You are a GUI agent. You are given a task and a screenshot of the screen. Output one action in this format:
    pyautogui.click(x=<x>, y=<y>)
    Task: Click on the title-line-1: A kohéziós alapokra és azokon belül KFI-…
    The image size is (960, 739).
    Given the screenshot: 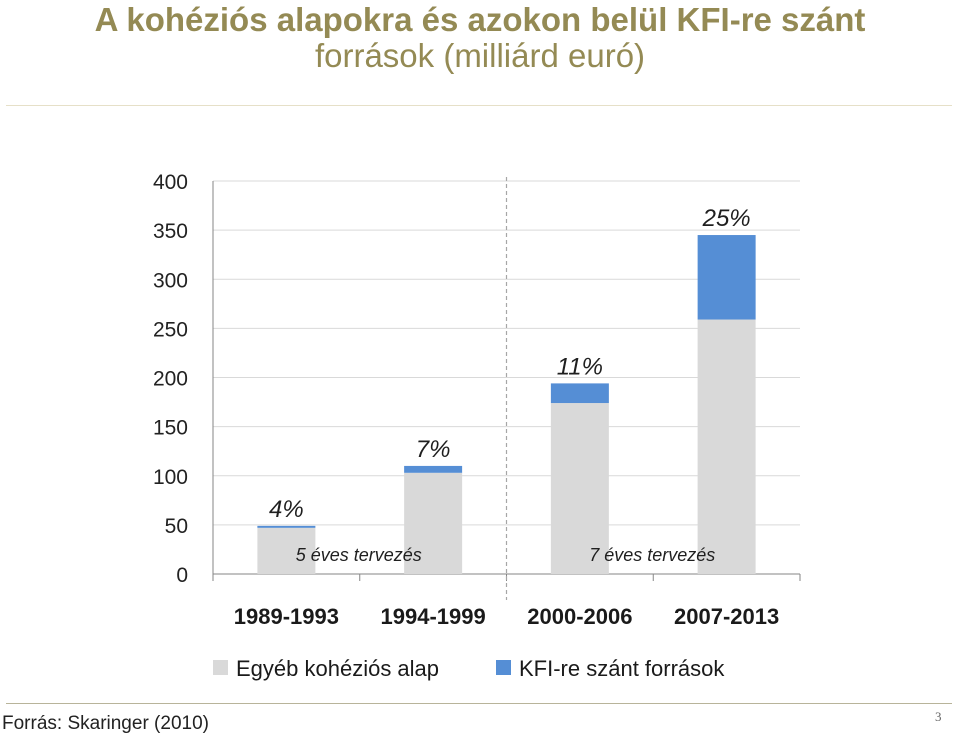 What is the action you would take?
    pyautogui.click(x=480, y=19)
    